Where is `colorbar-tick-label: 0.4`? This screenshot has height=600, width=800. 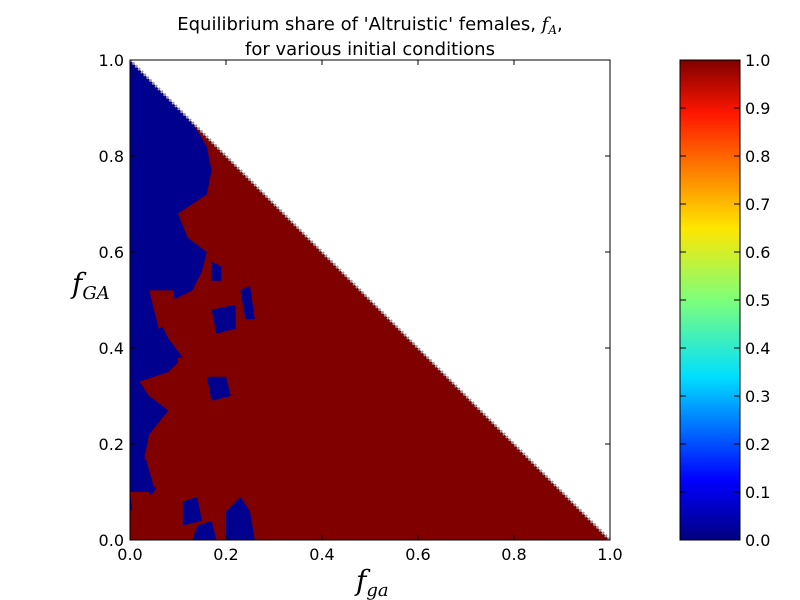
colorbar-tick-label: 0.4 is located at coordinates (757, 348).